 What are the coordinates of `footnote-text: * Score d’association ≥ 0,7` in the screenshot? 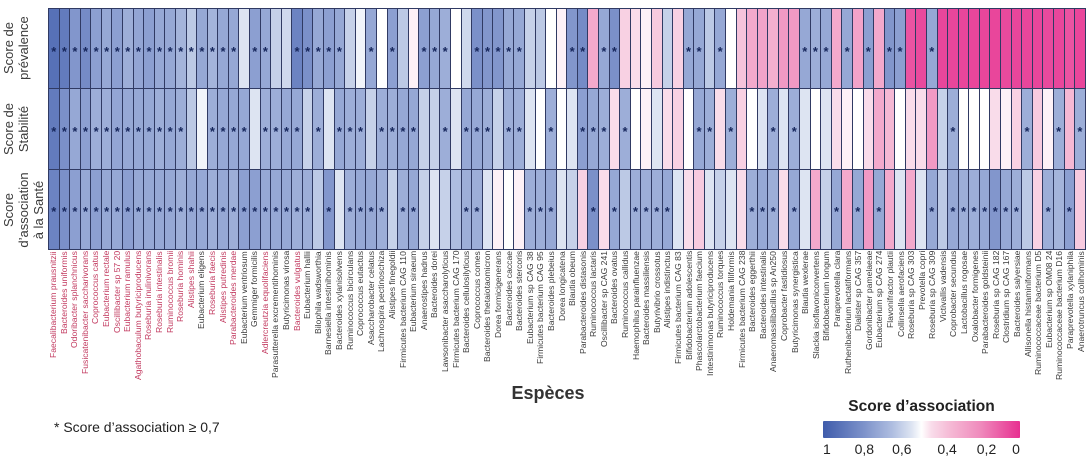 It's located at (137, 427).